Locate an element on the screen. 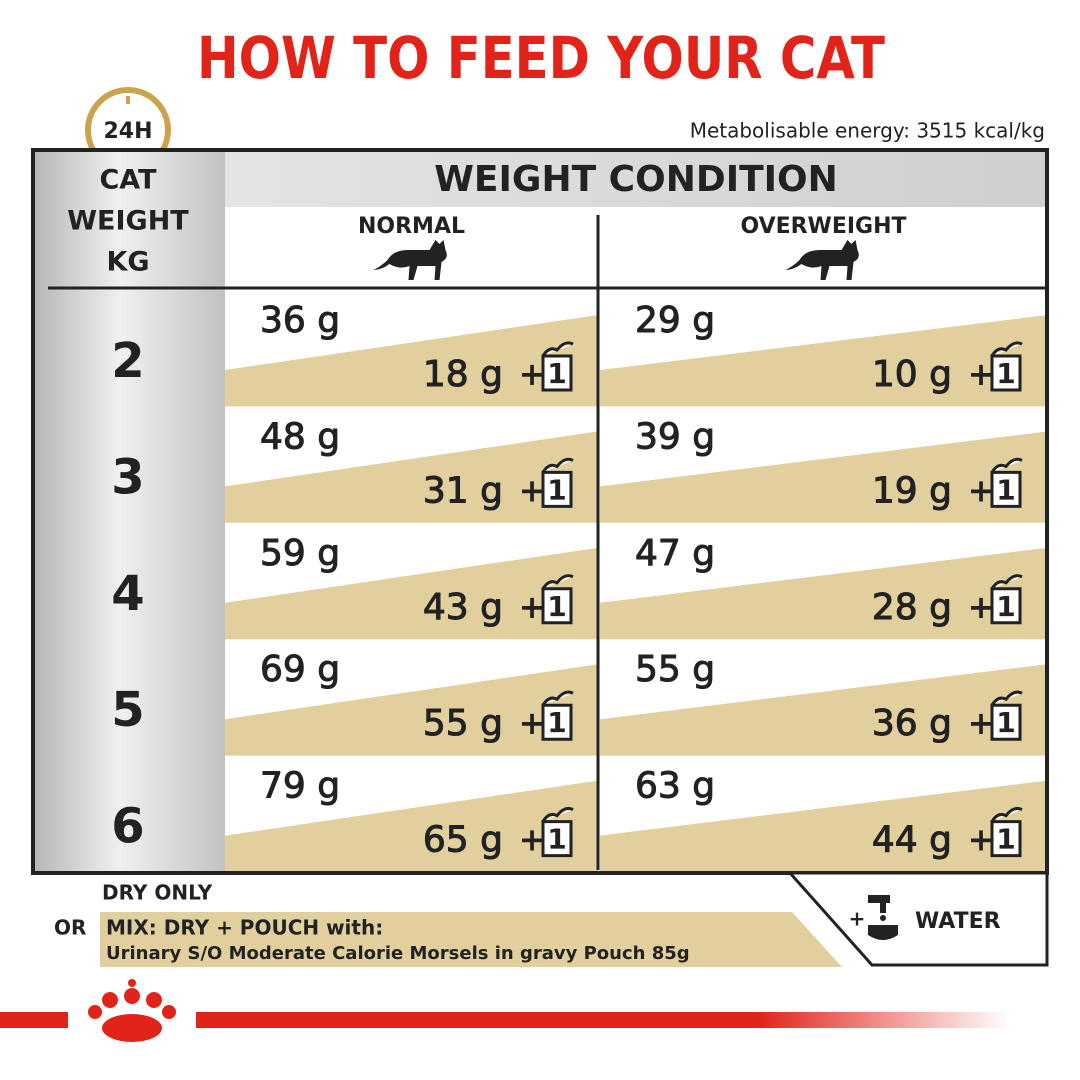  dry-amount: 47 g is located at coordinates (675, 553).